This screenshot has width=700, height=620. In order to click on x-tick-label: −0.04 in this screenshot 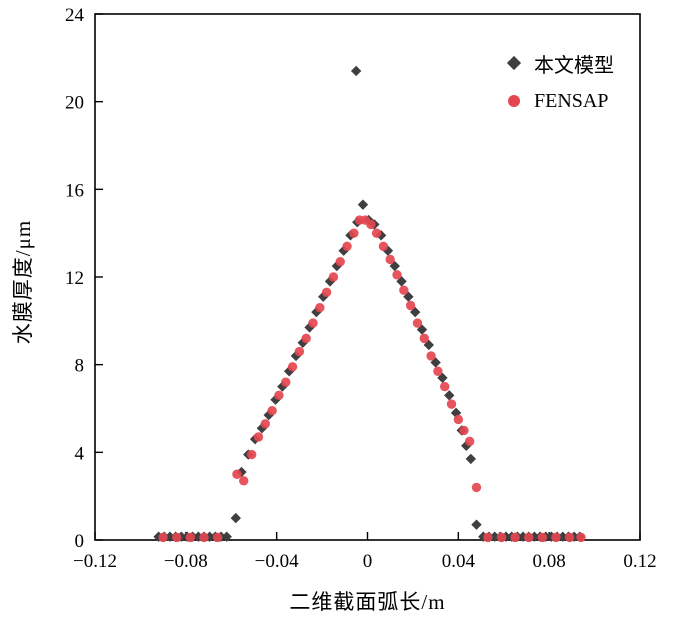, I will do `click(277, 561)`.